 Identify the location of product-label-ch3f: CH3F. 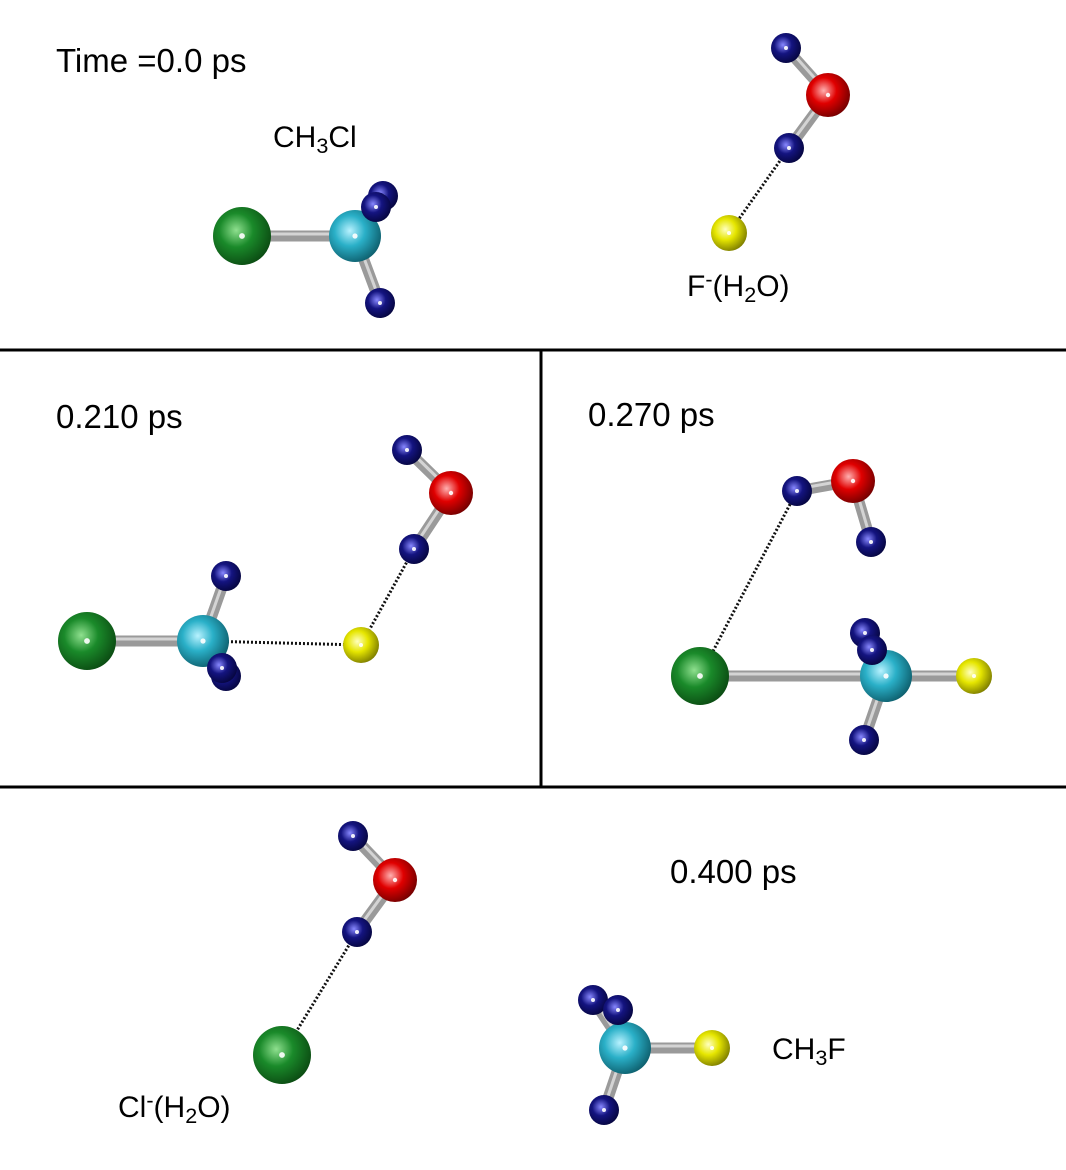
(809, 1052).